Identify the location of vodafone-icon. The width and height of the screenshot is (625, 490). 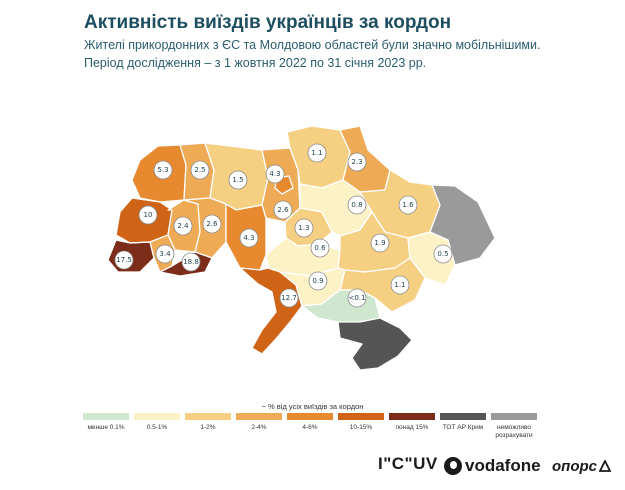
(453, 466).